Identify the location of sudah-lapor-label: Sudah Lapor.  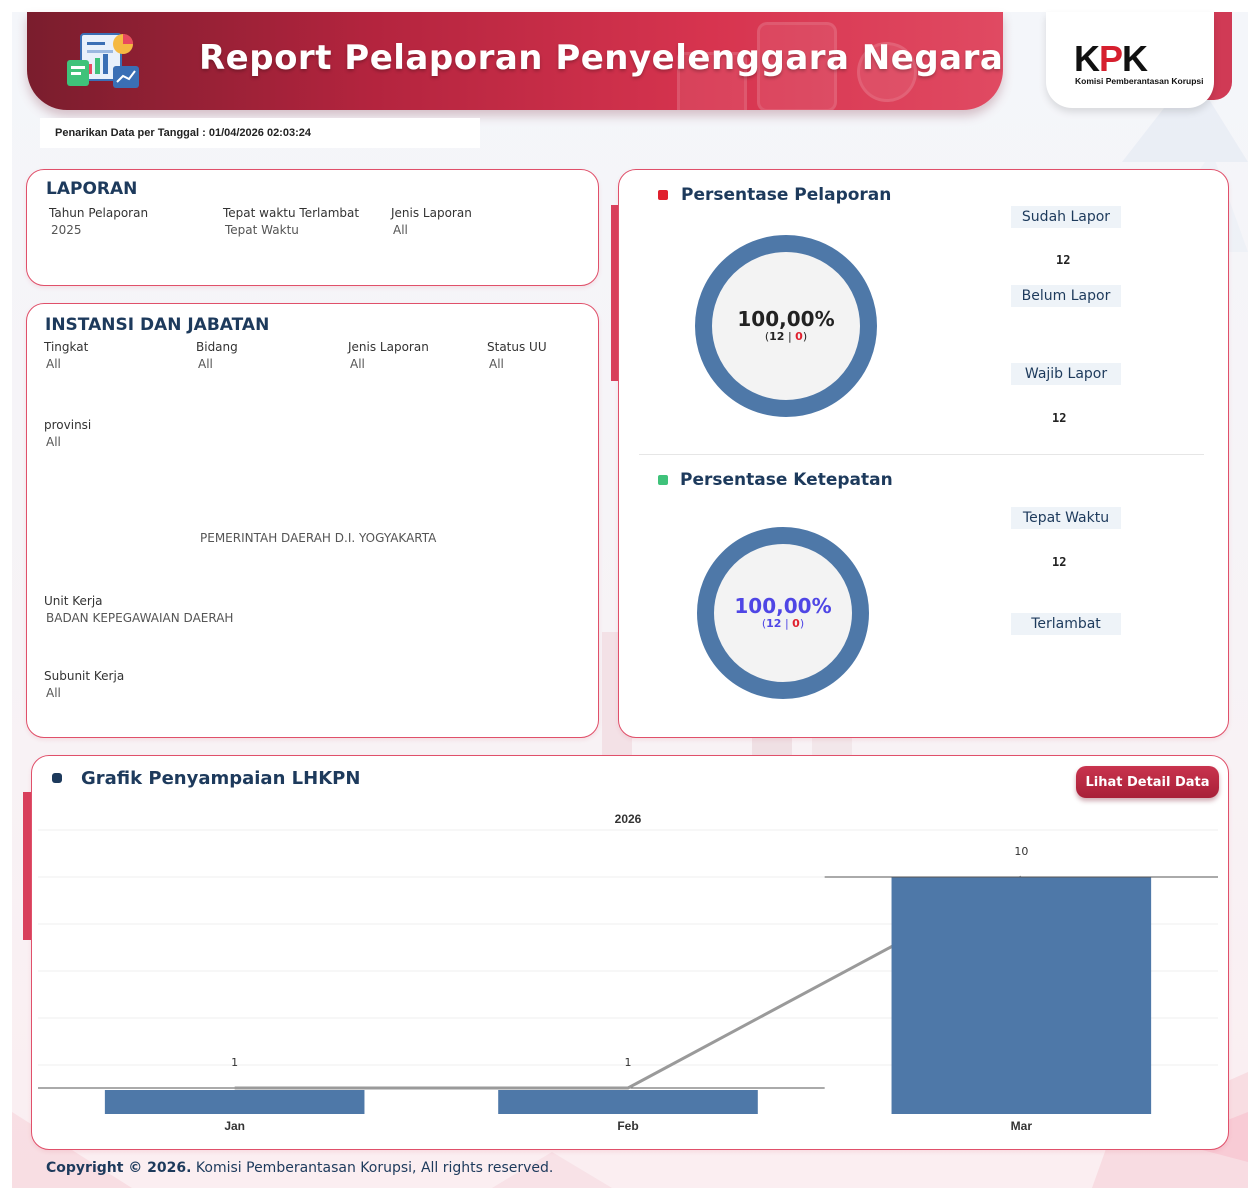
(1066, 217).